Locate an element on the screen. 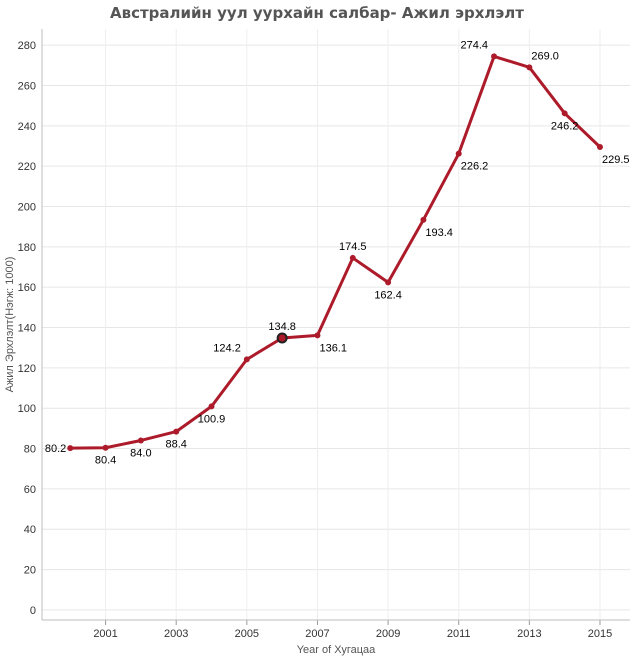 Image resolution: width=634 pixels, height=657 pixels. data-label: 269.0 is located at coordinates (545, 56).